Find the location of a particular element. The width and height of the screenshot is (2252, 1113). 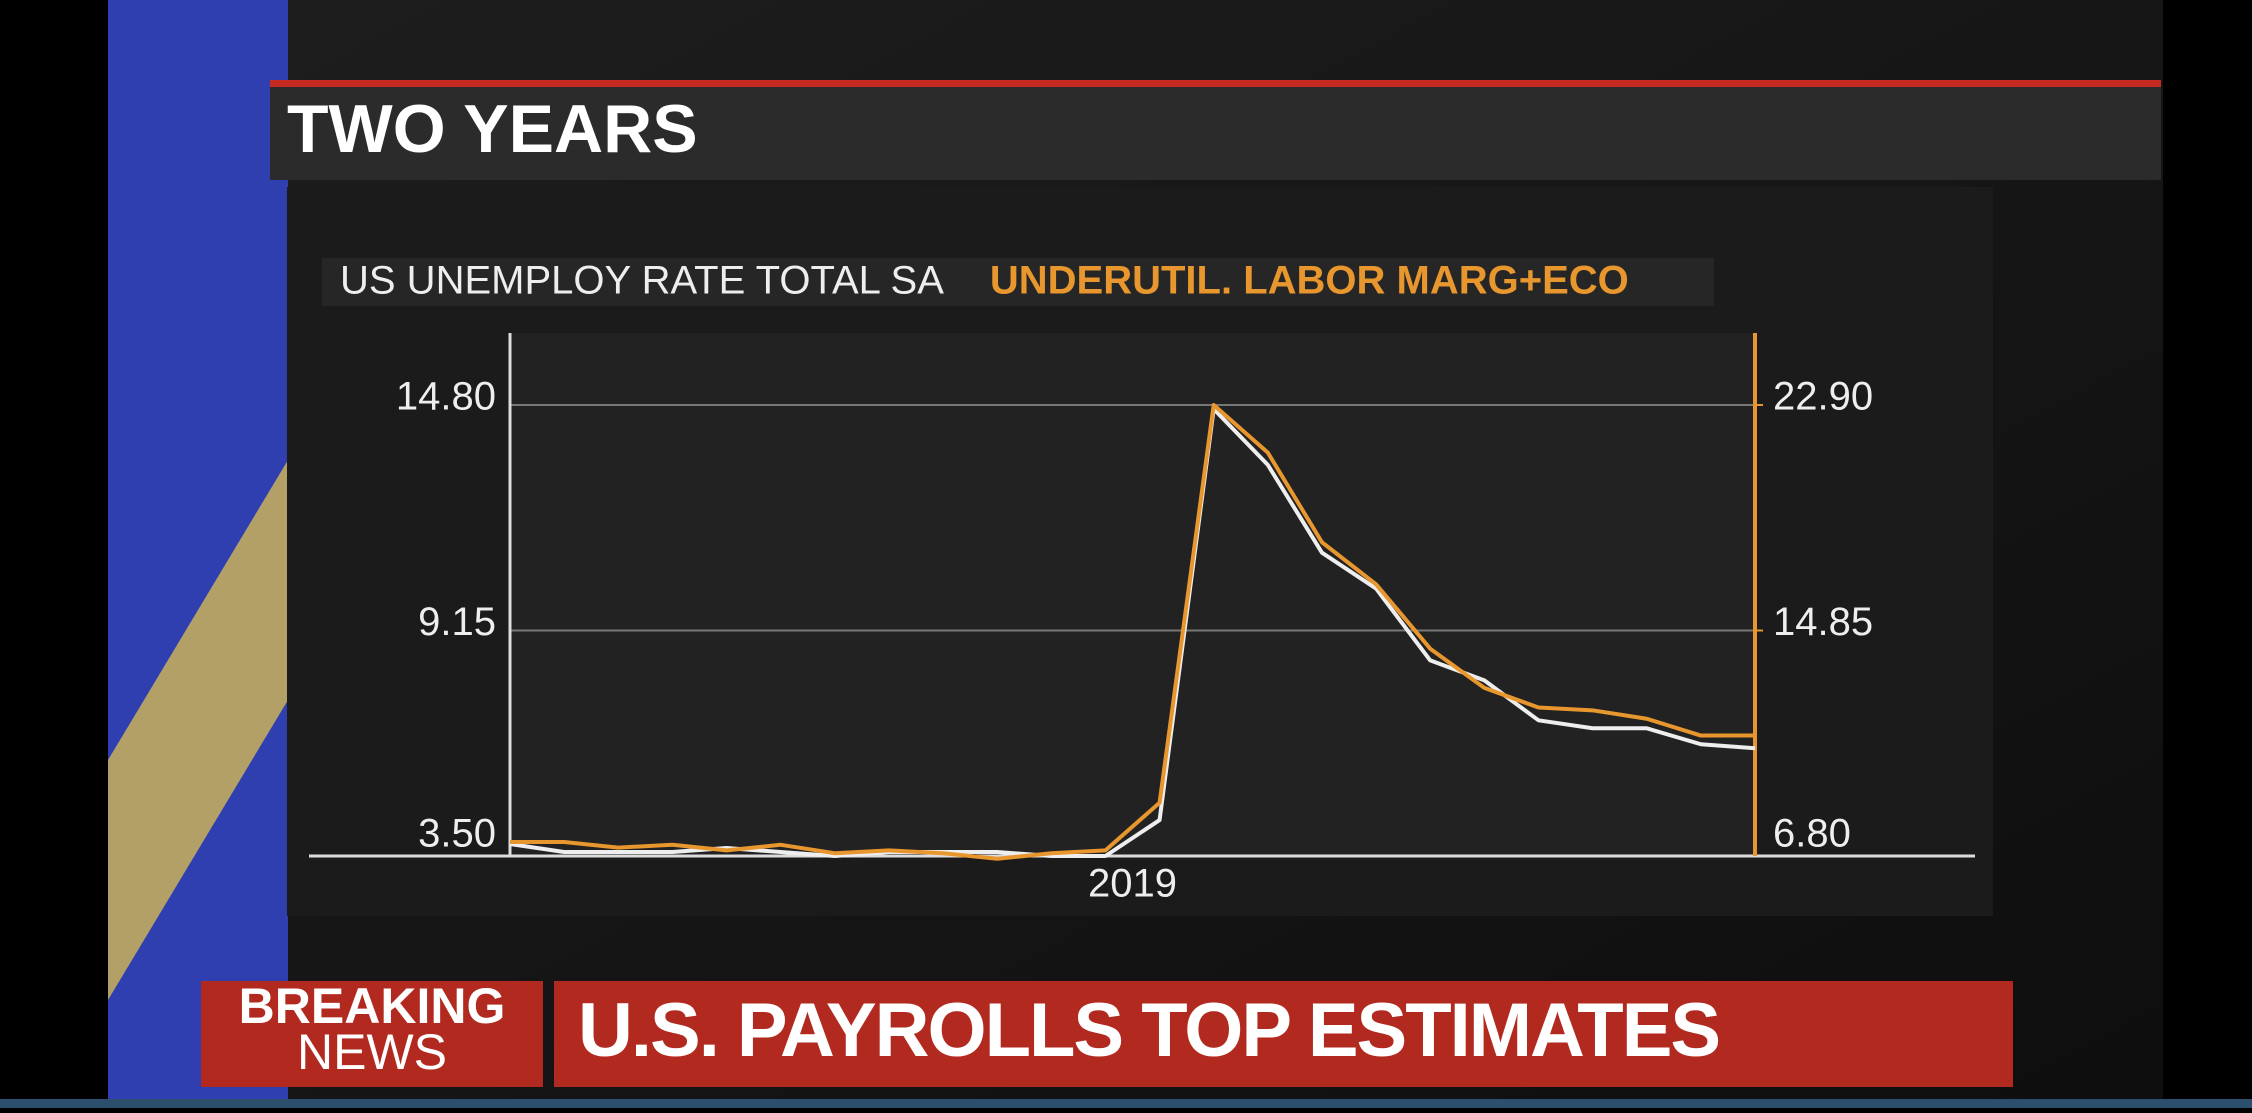

headline-bar is located at coordinates (1283, 1034).